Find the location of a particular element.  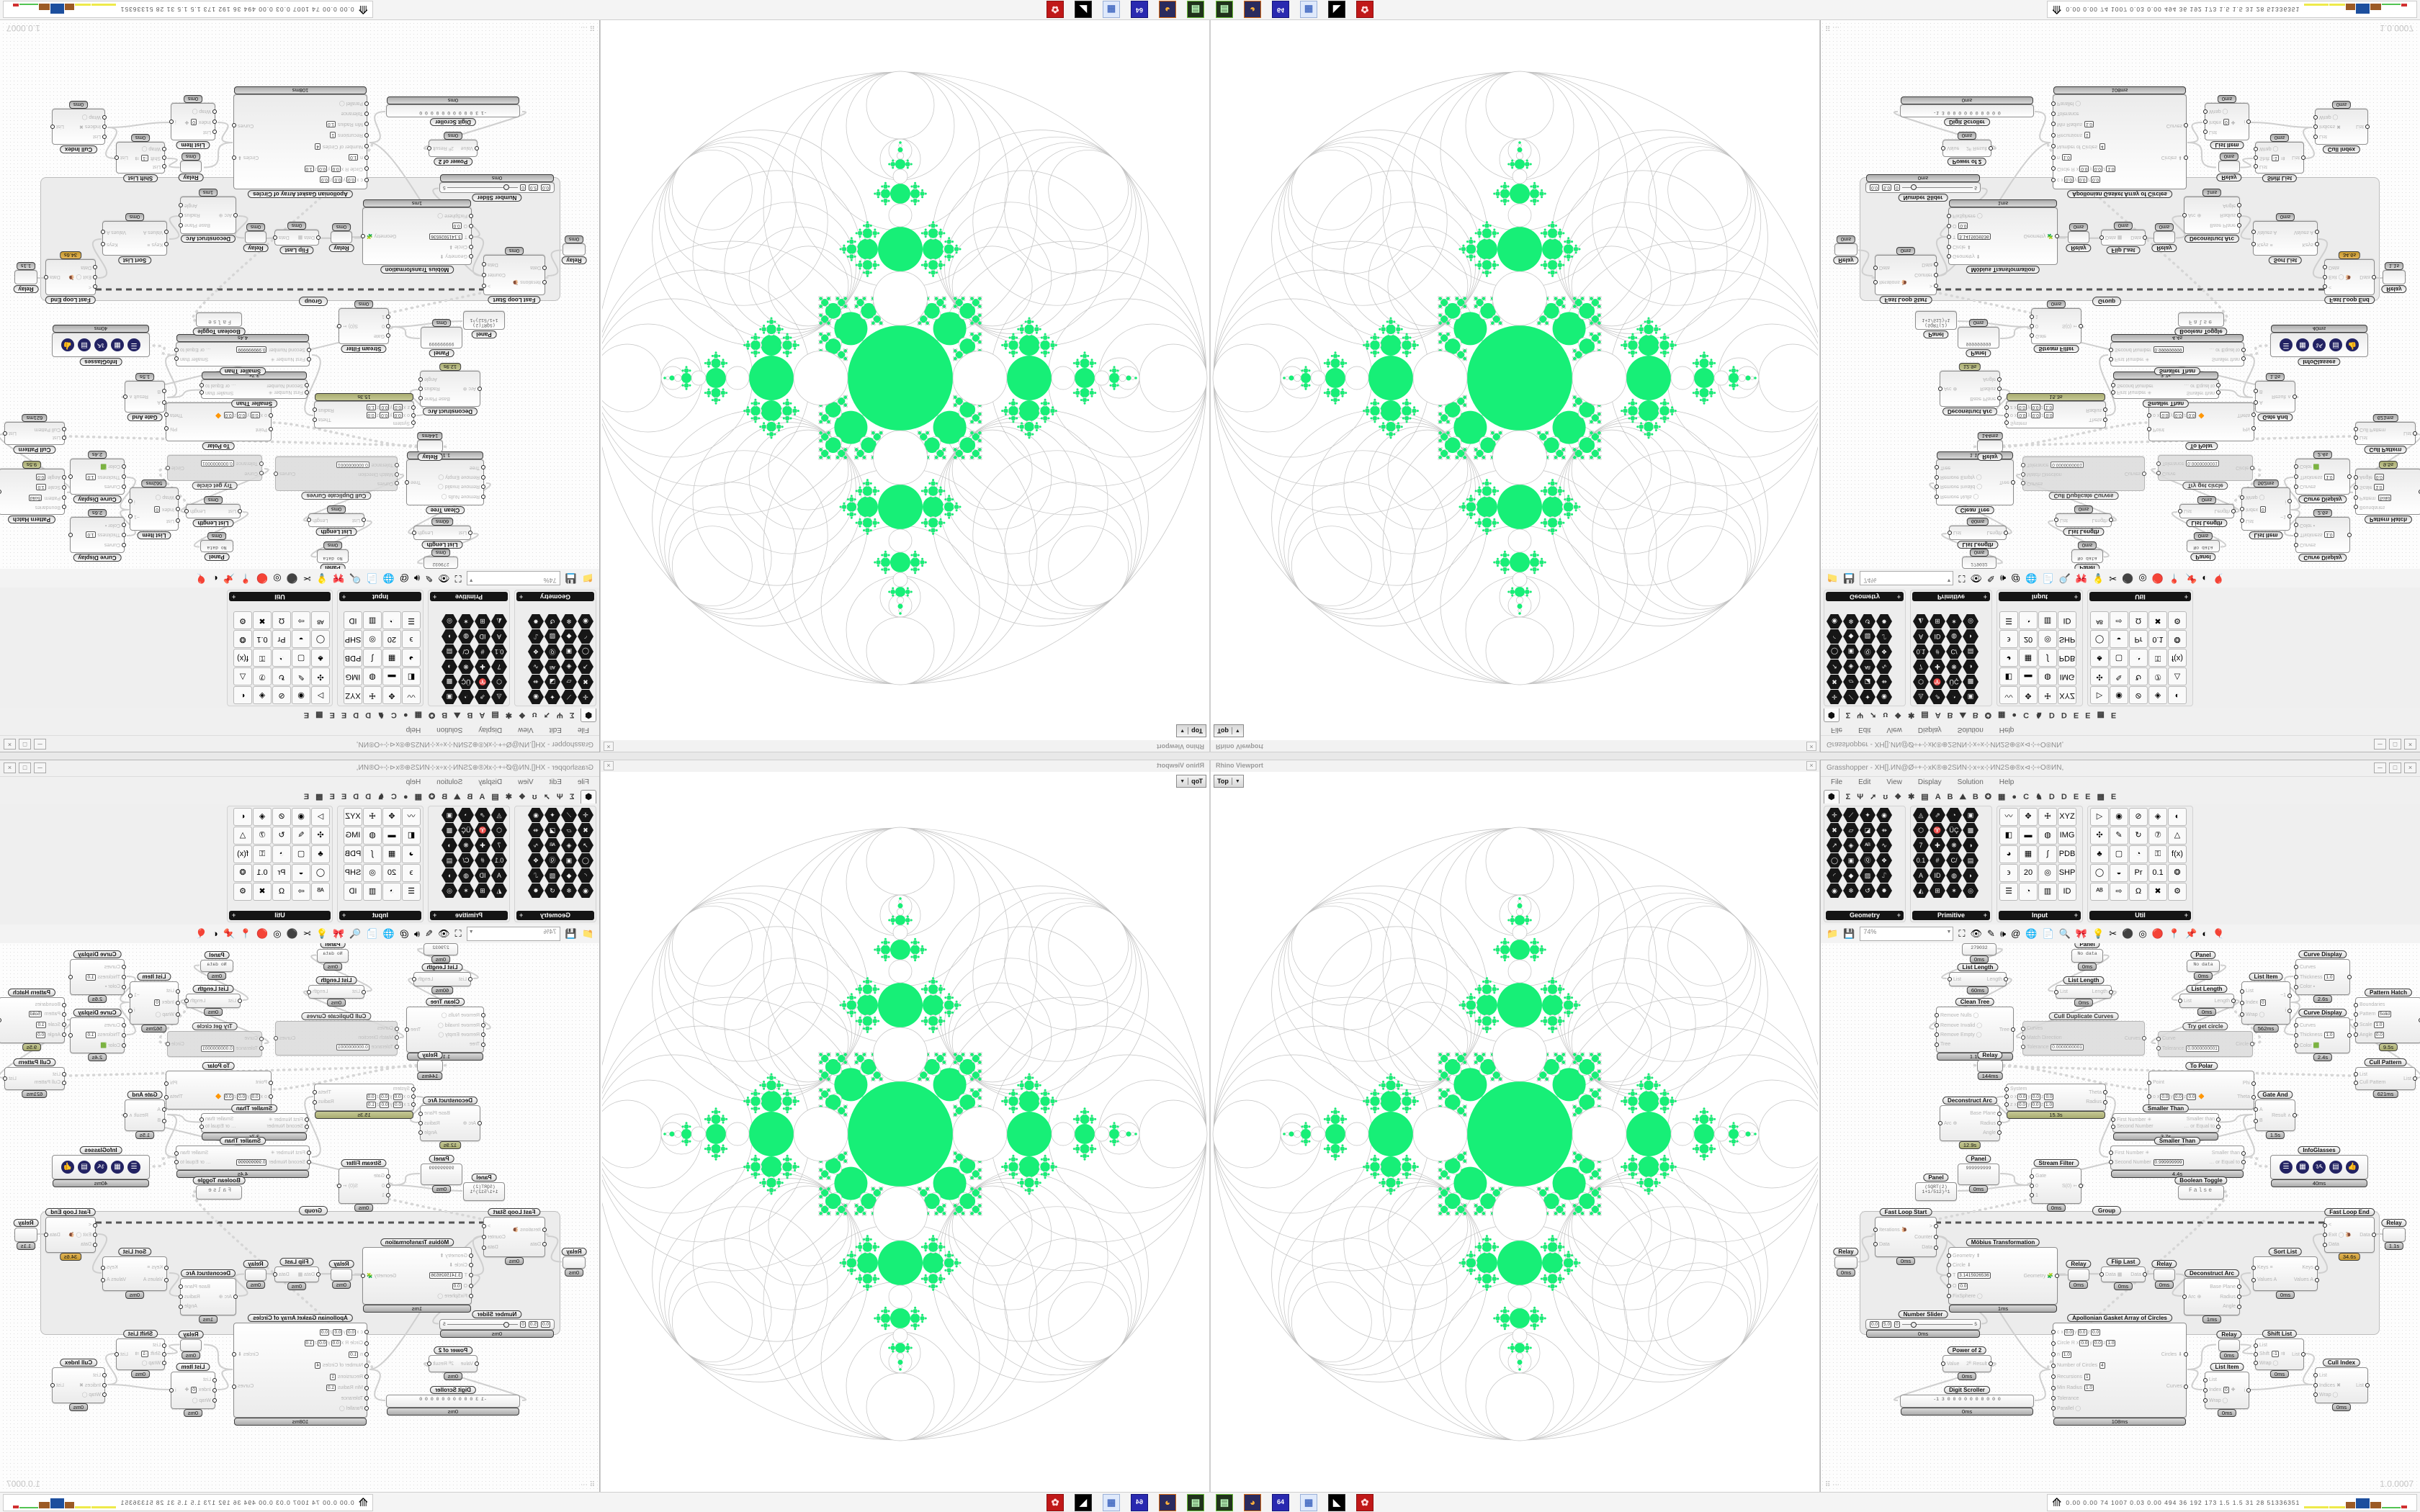

component-icon: ⑀ is located at coordinates (1884, 636).